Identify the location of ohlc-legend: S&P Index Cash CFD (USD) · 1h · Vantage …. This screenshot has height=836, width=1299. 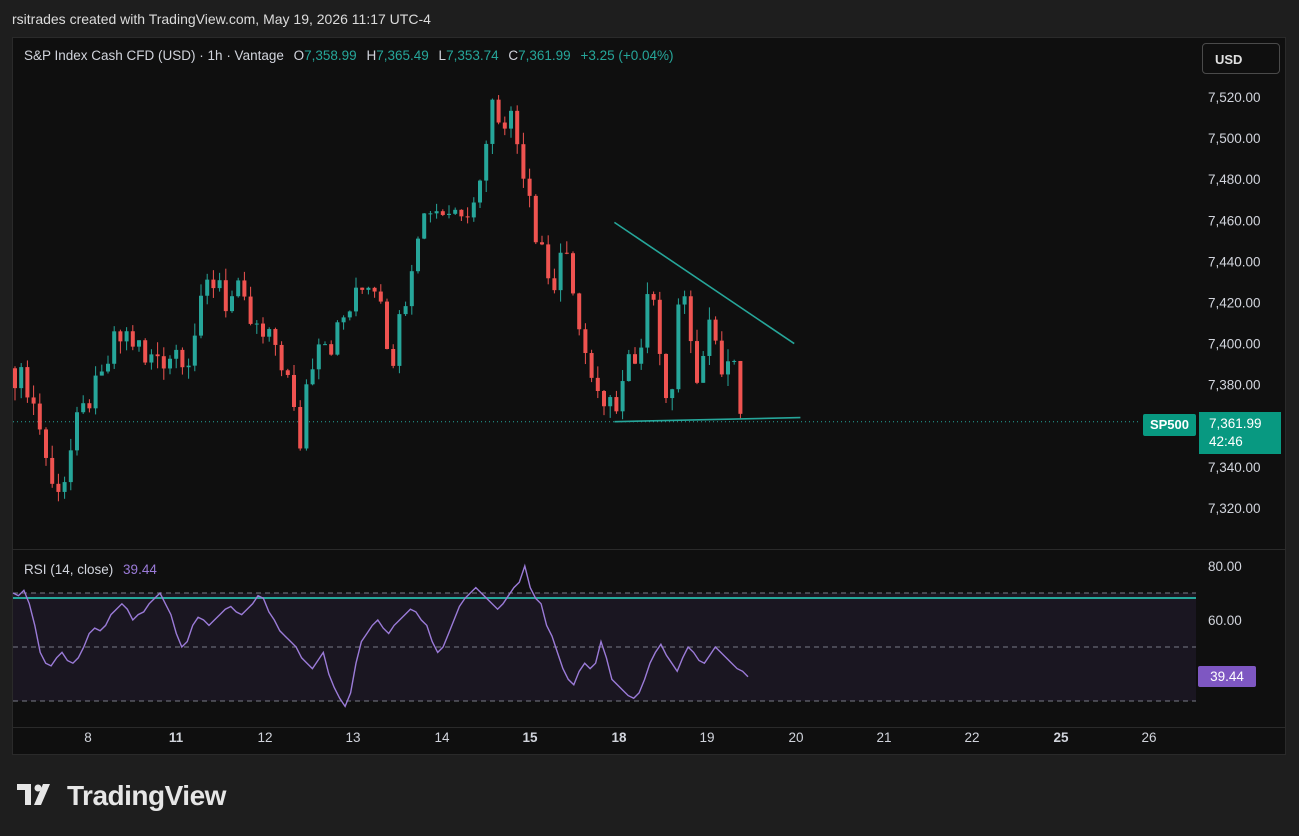
(349, 55).